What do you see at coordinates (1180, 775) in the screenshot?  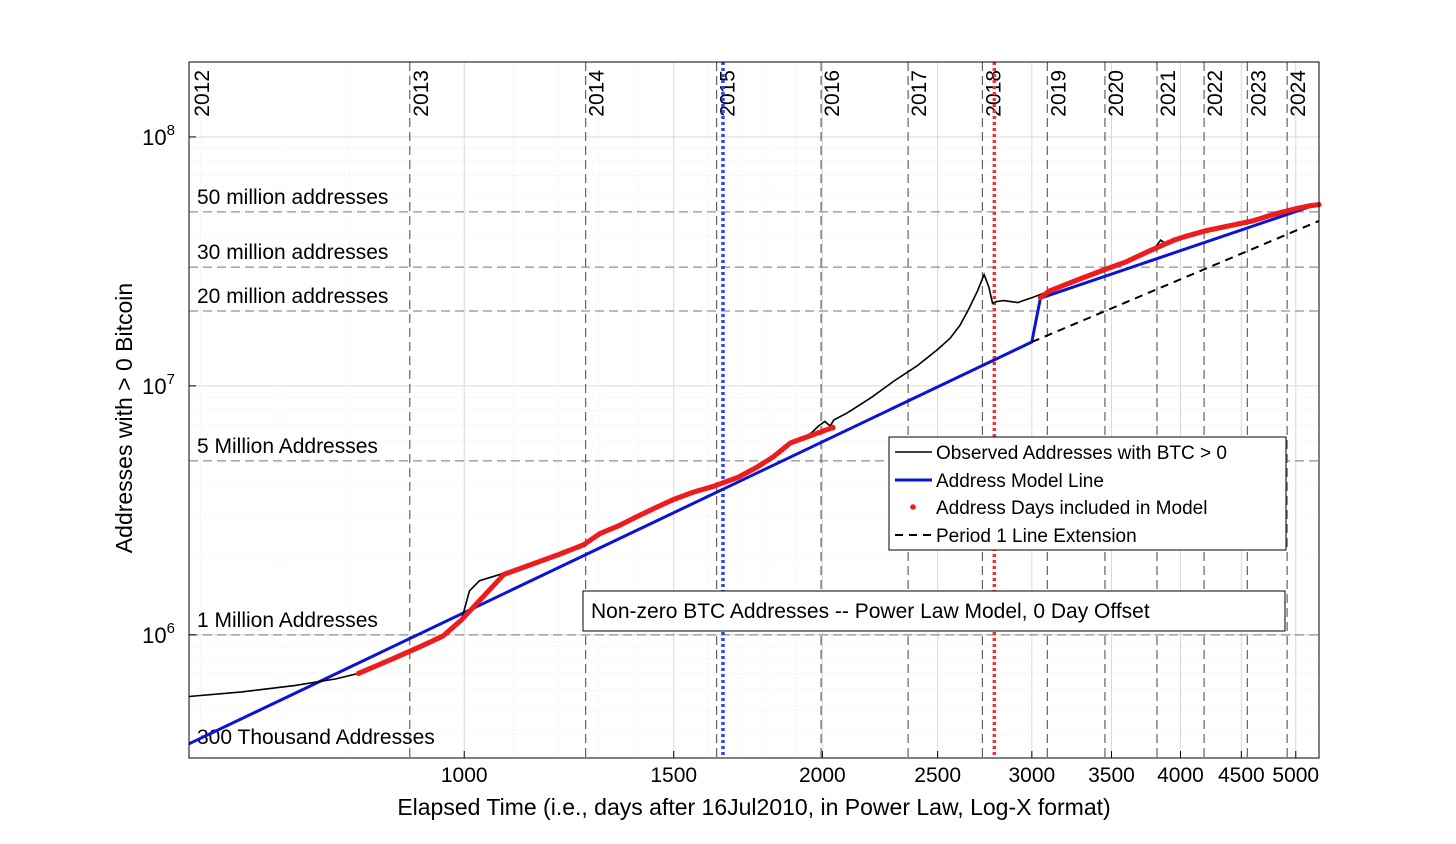 I see `x-tick-label: 4000` at bounding box center [1180, 775].